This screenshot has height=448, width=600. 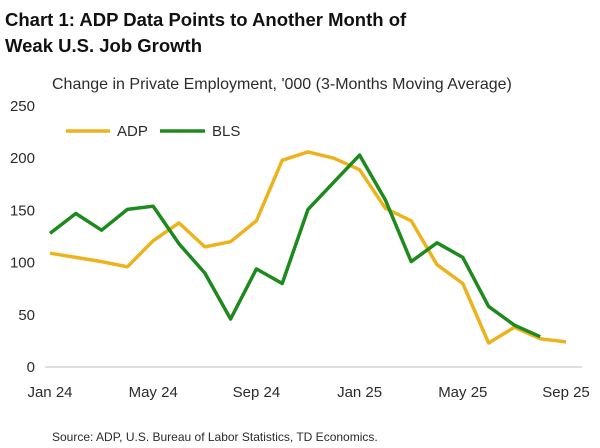 What do you see at coordinates (153, 131) in the screenshot?
I see `legend: ADP BLS` at bounding box center [153, 131].